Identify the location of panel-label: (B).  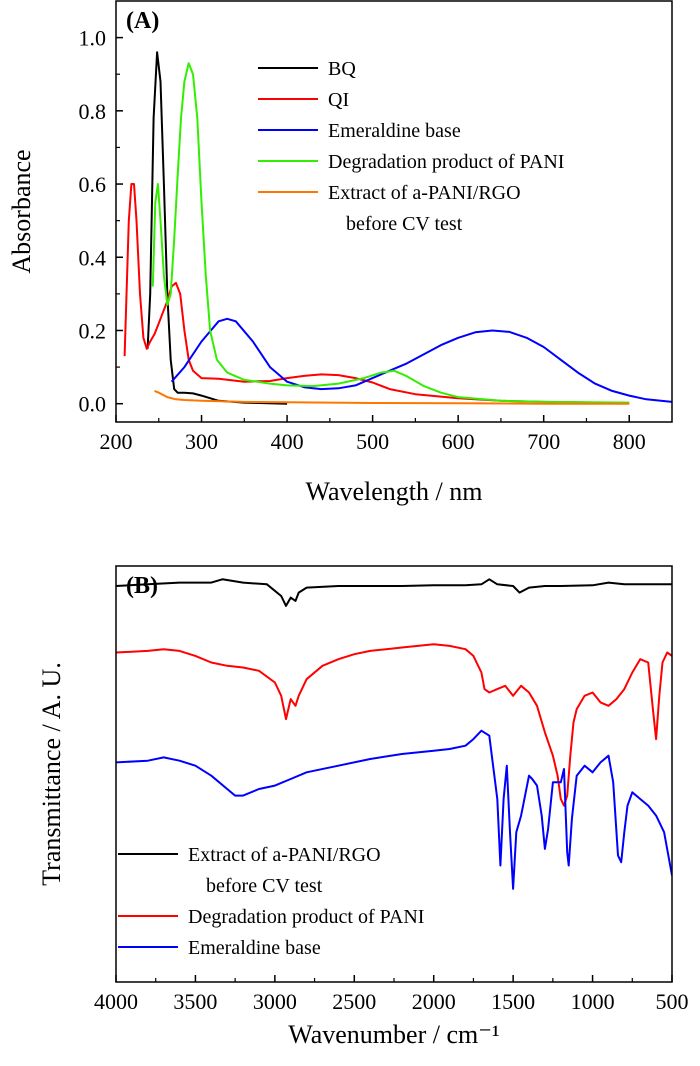
(142, 586).